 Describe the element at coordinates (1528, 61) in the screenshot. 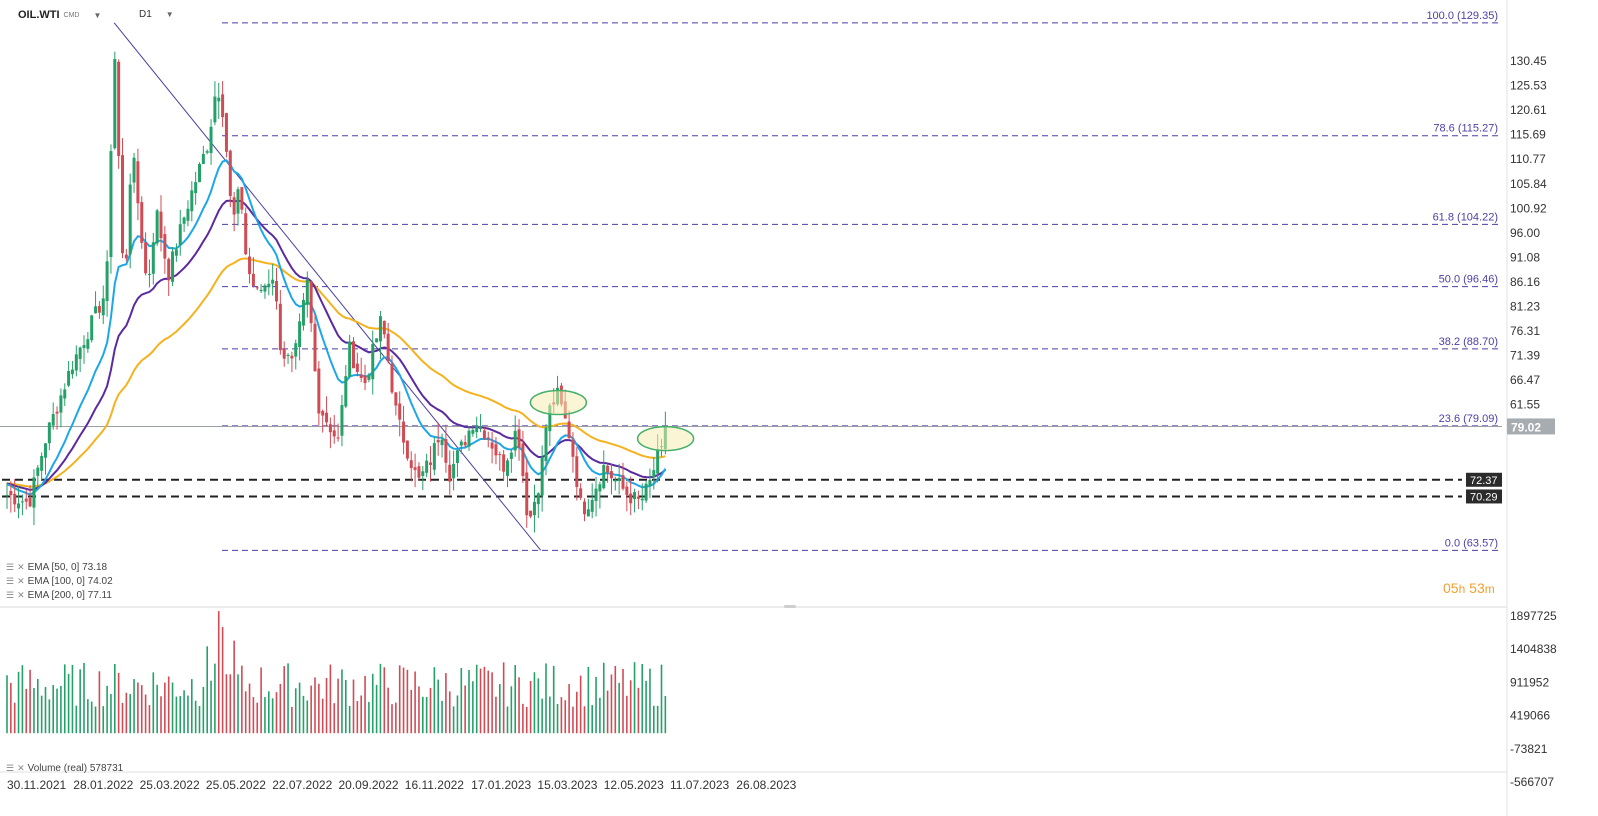

I see `price-tick-label: 130.45` at that location.